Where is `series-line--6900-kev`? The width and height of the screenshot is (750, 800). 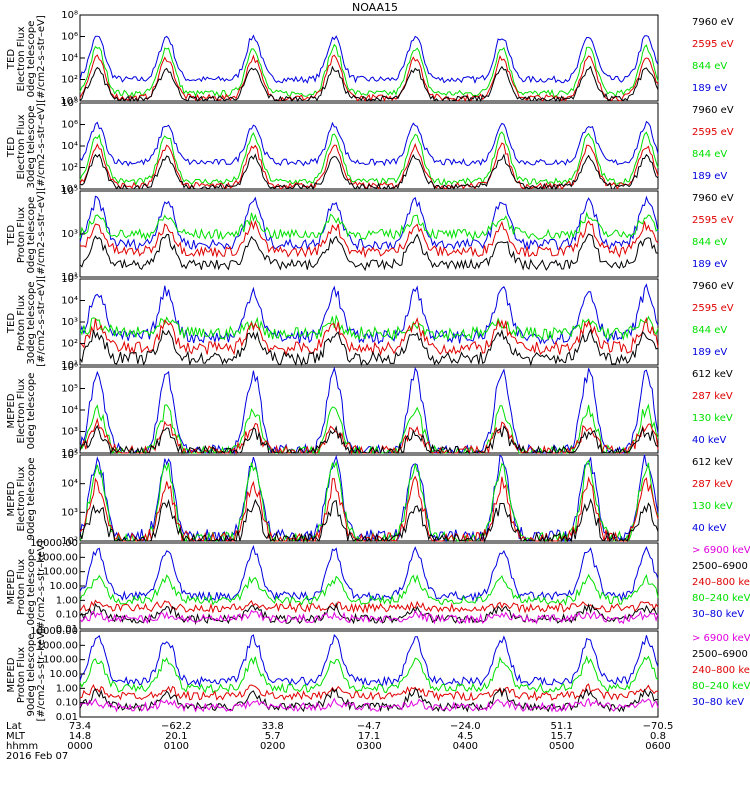
series-line--6900-kev is located at coordinates (369, 617).